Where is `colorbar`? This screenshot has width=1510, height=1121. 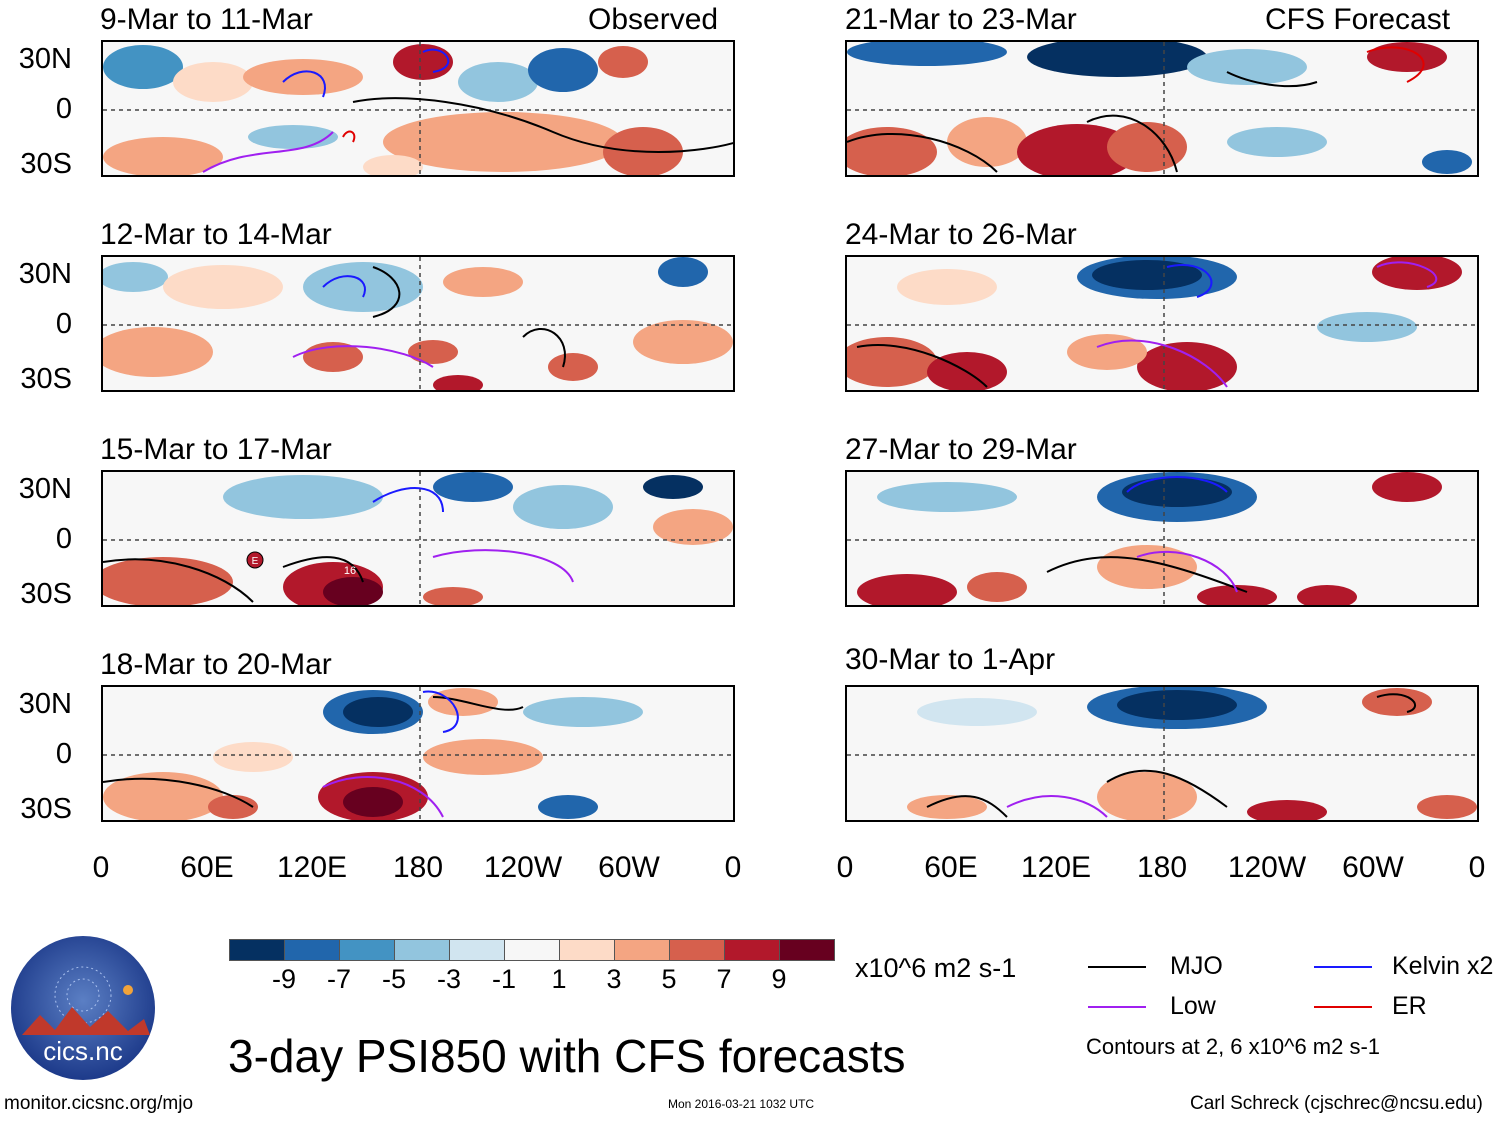 colorbar is located at coordinates (532, 950).